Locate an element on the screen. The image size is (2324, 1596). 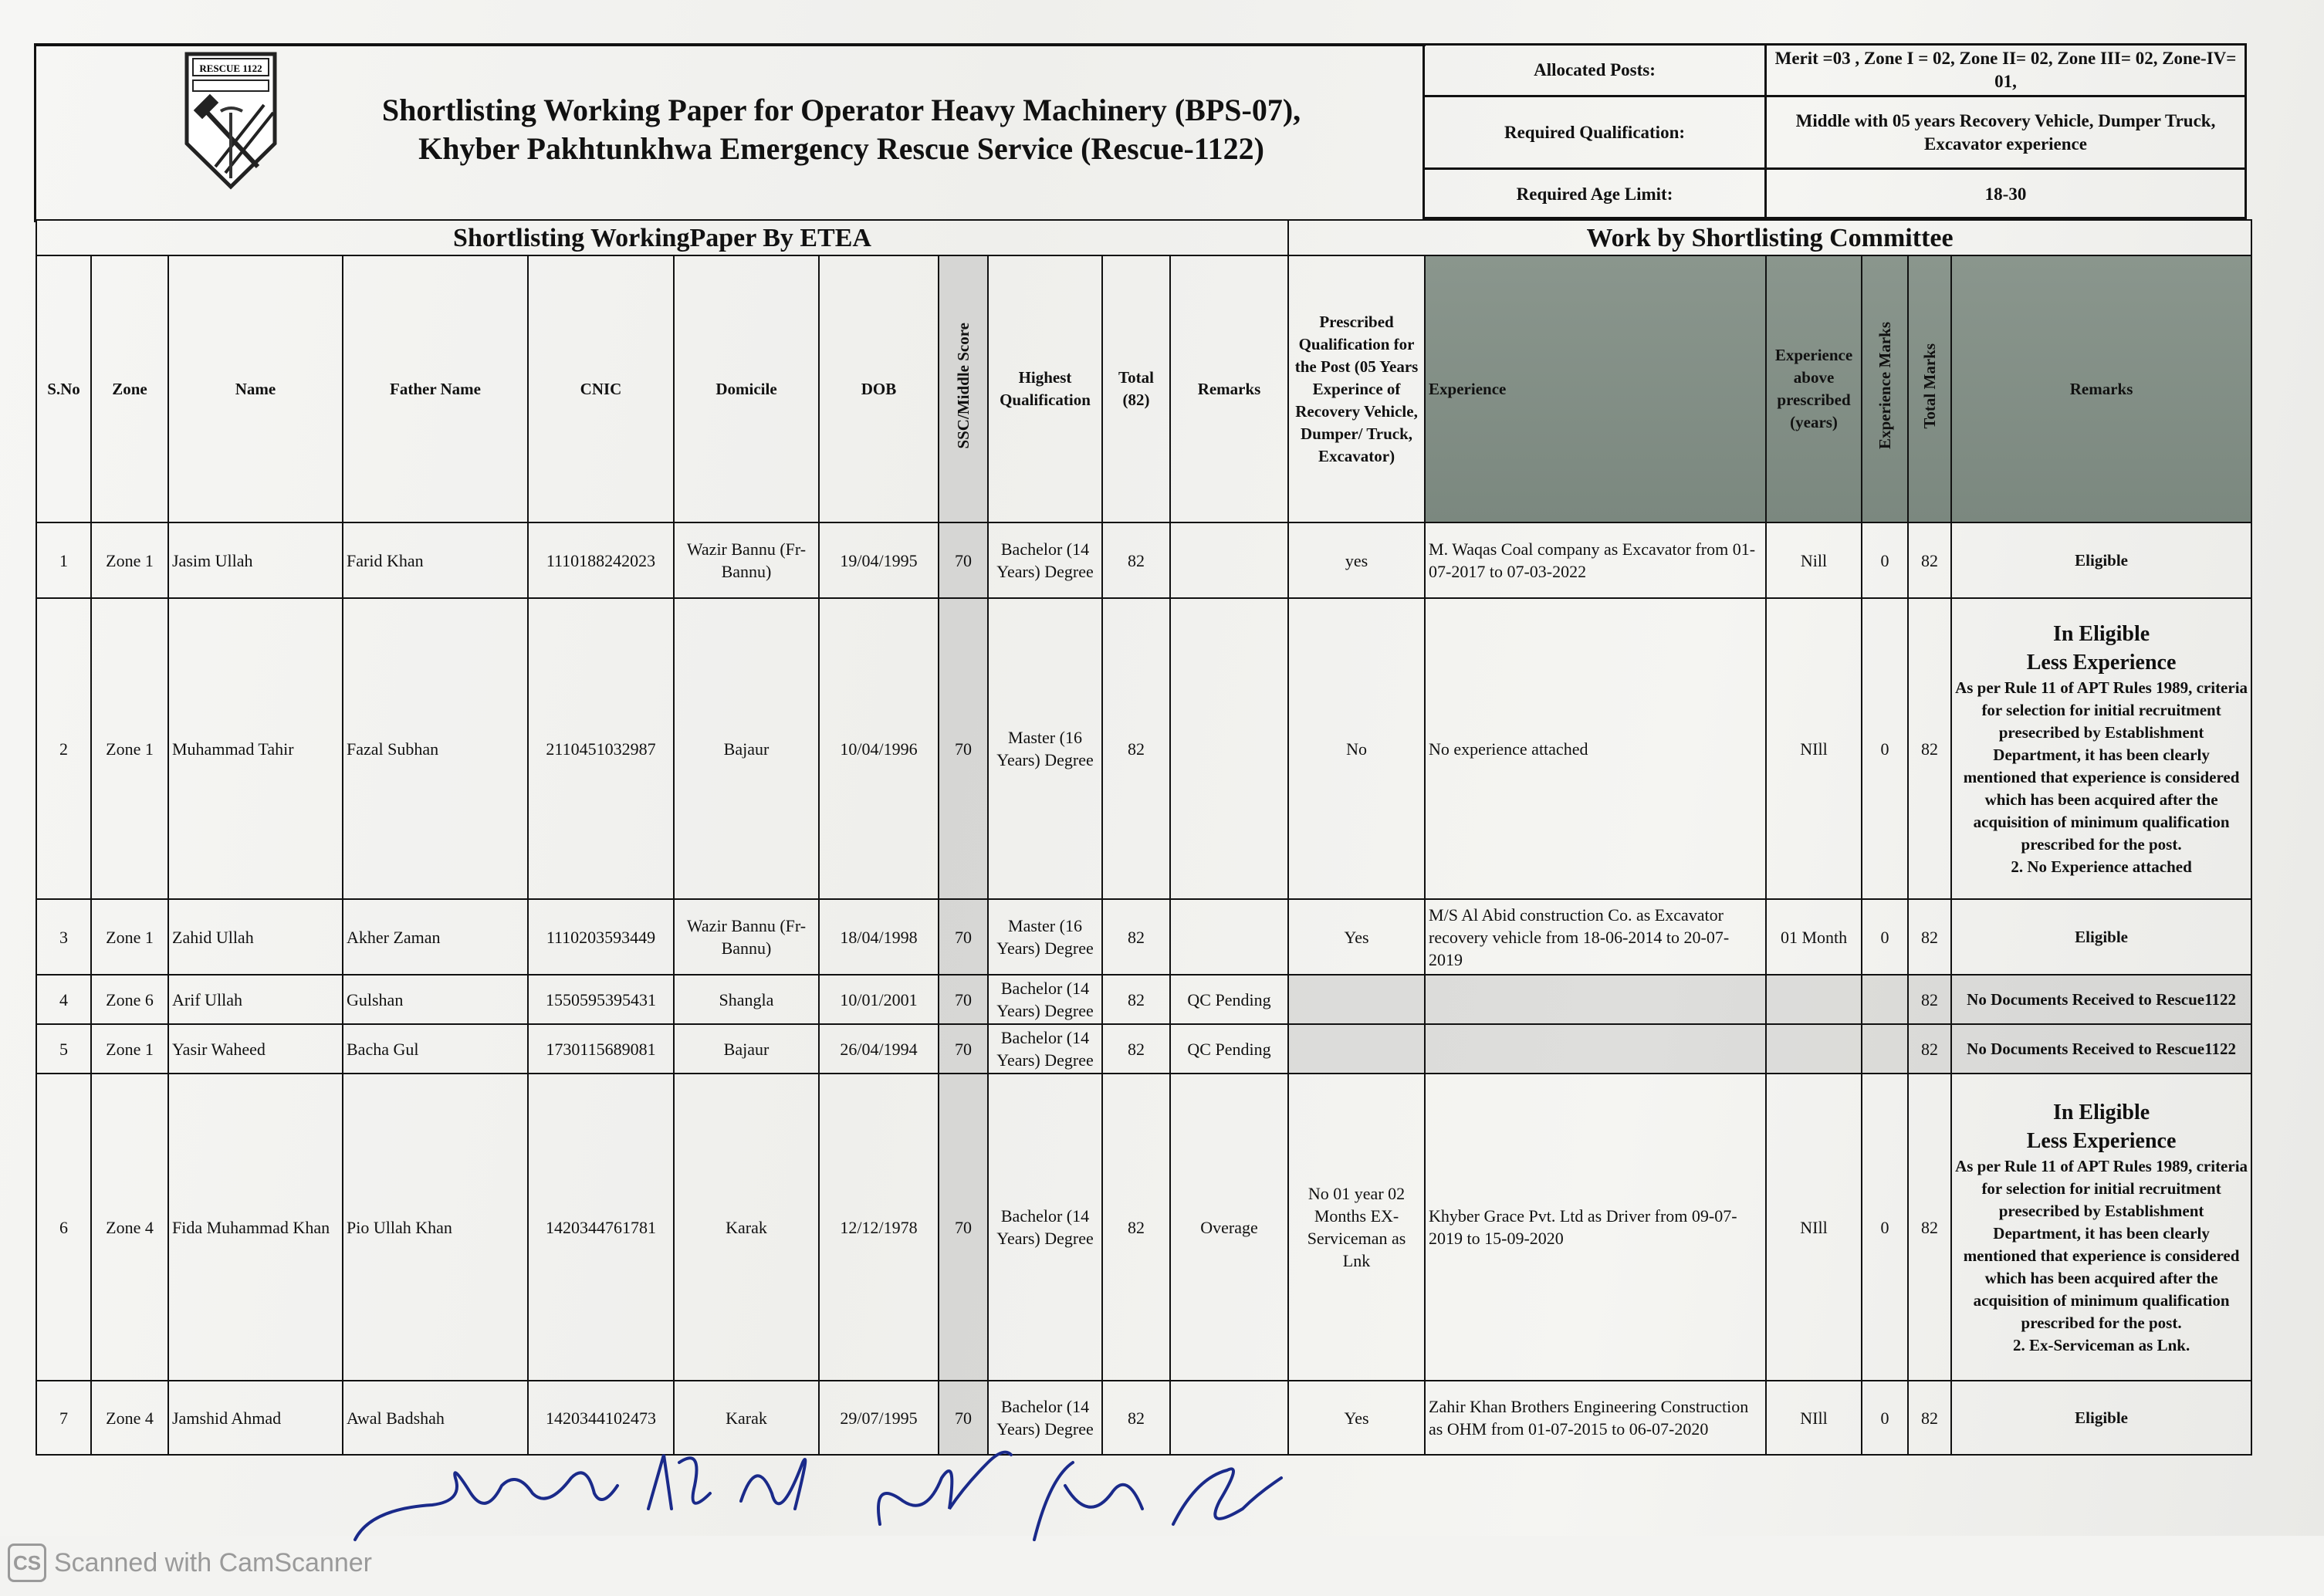
column-header-label: S.No is located at coordinates (64, 389).